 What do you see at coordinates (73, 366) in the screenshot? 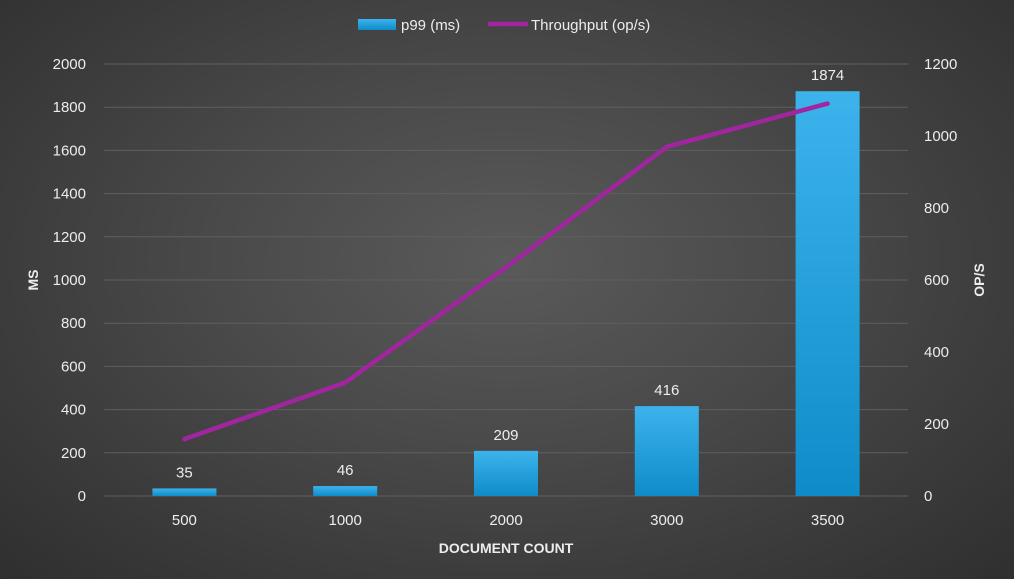
I see `y-tick-label-left: 600` at bounding box center [73, 366].